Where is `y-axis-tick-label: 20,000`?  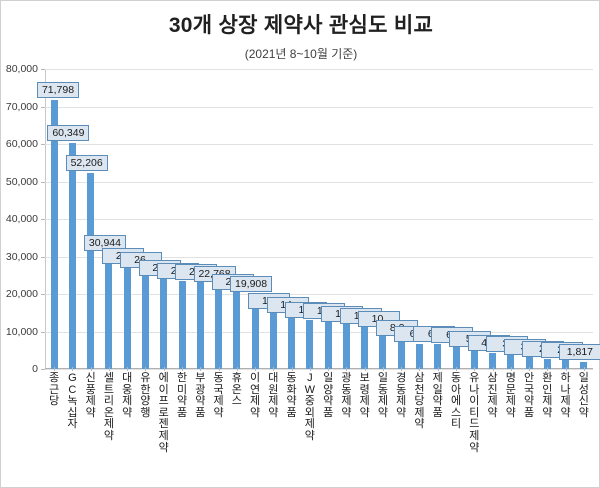
y-axis-tick-label: 20,000 is located at coordinates (21, 294).